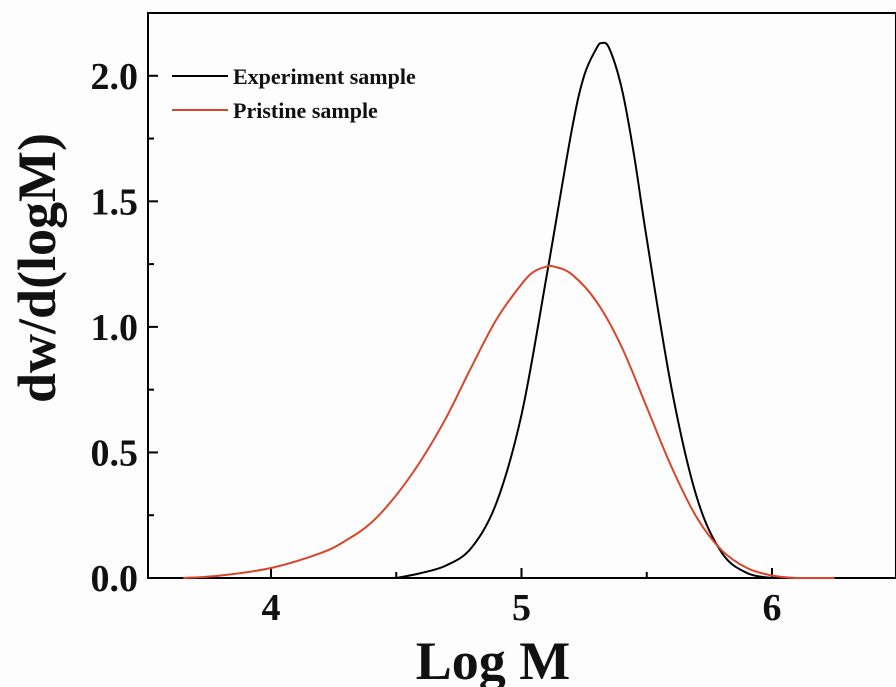  Describe the element at coordinates (493, 659) in the screenshot. I see `x-axis-title: Log M` at that location.